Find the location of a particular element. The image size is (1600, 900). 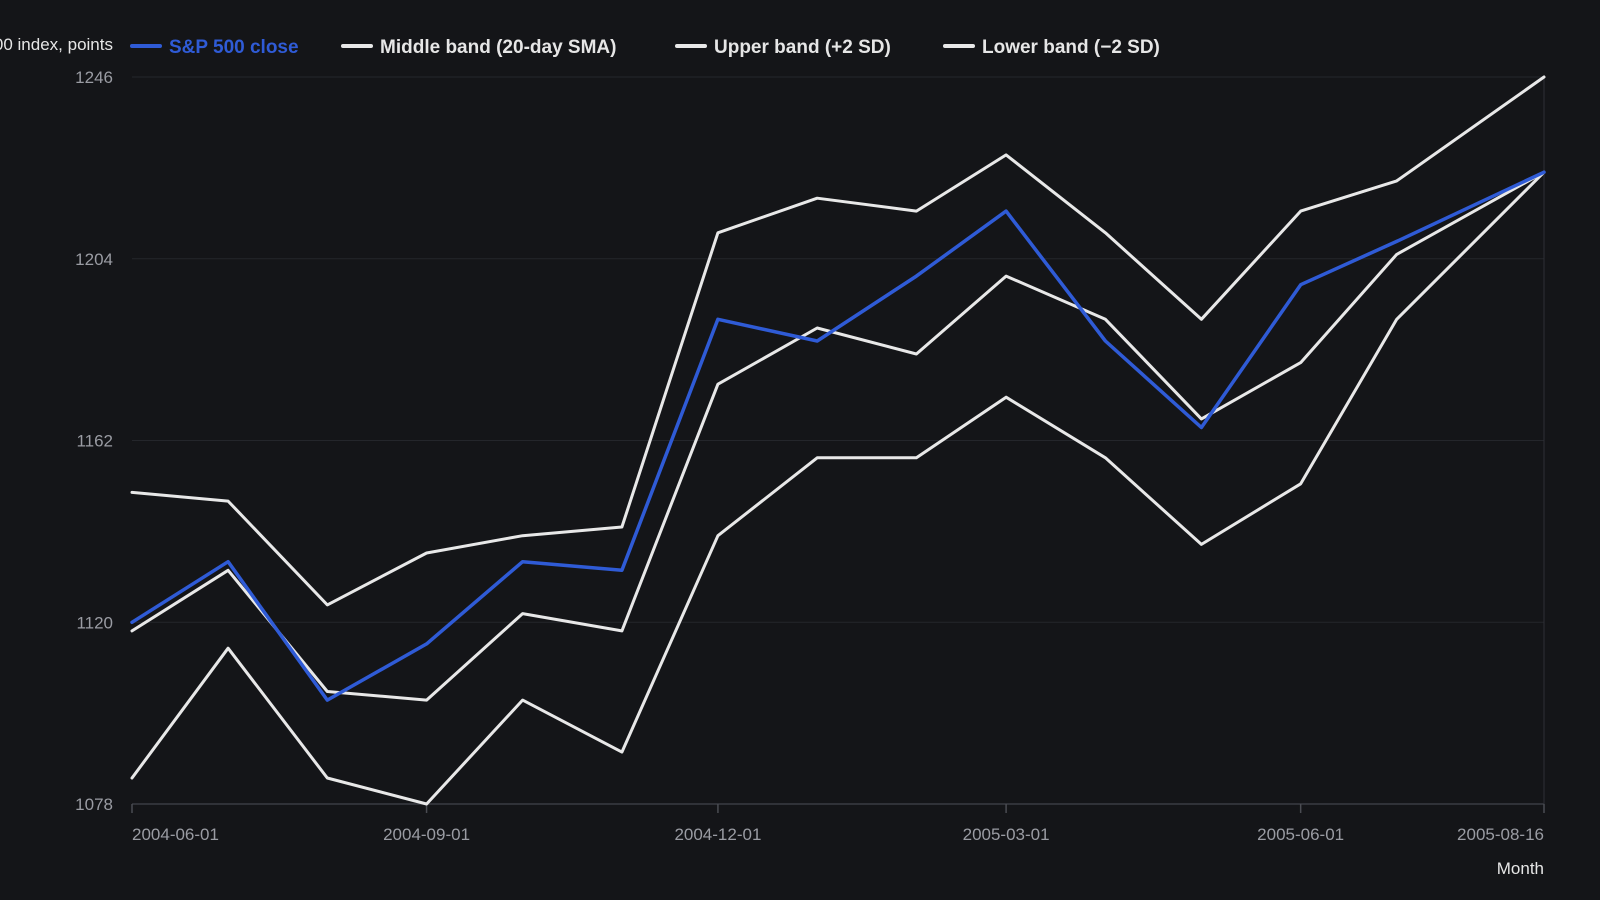

x-tick-label: 2004-06-01 is located at coordinates (175, 834).